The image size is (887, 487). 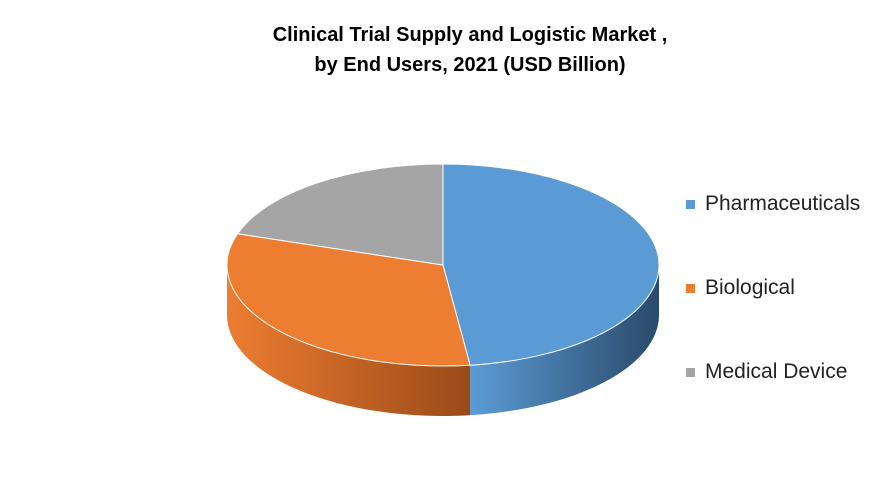 What do you see at coordinates (340, 214) in the screenshot?
I see `pie-slice-medical-device` at bounding box center [340, 214].